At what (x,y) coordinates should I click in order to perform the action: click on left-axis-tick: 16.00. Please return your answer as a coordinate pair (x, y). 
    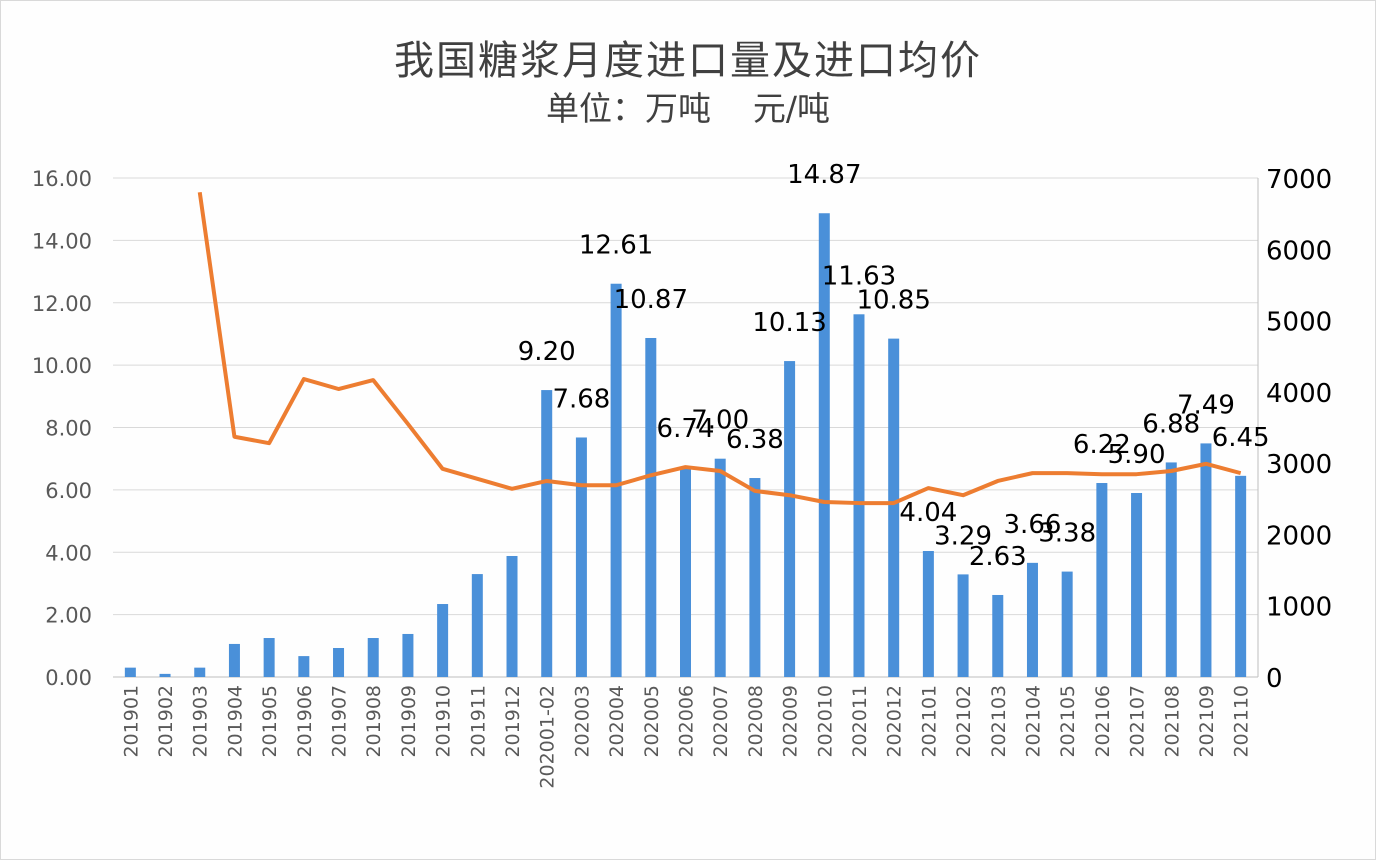
    Looking at the image, I should click on (62, 179).